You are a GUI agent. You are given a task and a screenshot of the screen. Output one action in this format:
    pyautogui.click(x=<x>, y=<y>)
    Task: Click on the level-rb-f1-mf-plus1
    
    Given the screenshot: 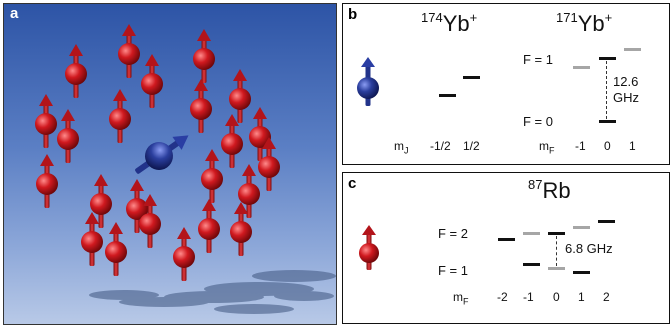 What is the action you would take?
    pyautogui.click(x=581, y=272)
    